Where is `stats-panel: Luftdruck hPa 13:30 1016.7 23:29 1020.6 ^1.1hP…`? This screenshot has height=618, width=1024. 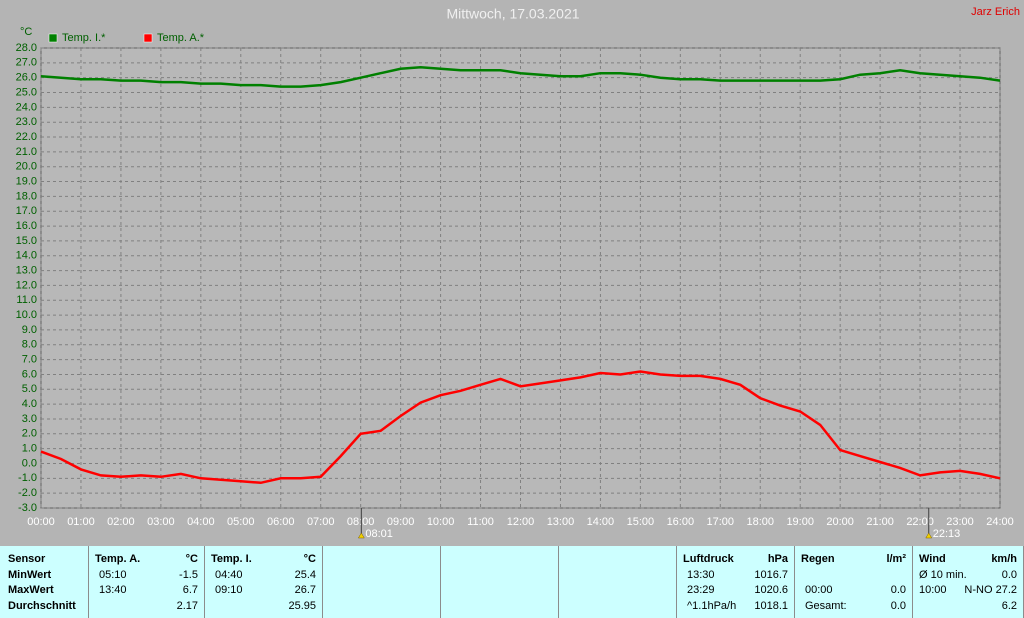
stats-panel: Luftdruck hPa 13:30 1016.7 23:29 1020.6 ^1.1hP… is located at coordinates (736, 582).